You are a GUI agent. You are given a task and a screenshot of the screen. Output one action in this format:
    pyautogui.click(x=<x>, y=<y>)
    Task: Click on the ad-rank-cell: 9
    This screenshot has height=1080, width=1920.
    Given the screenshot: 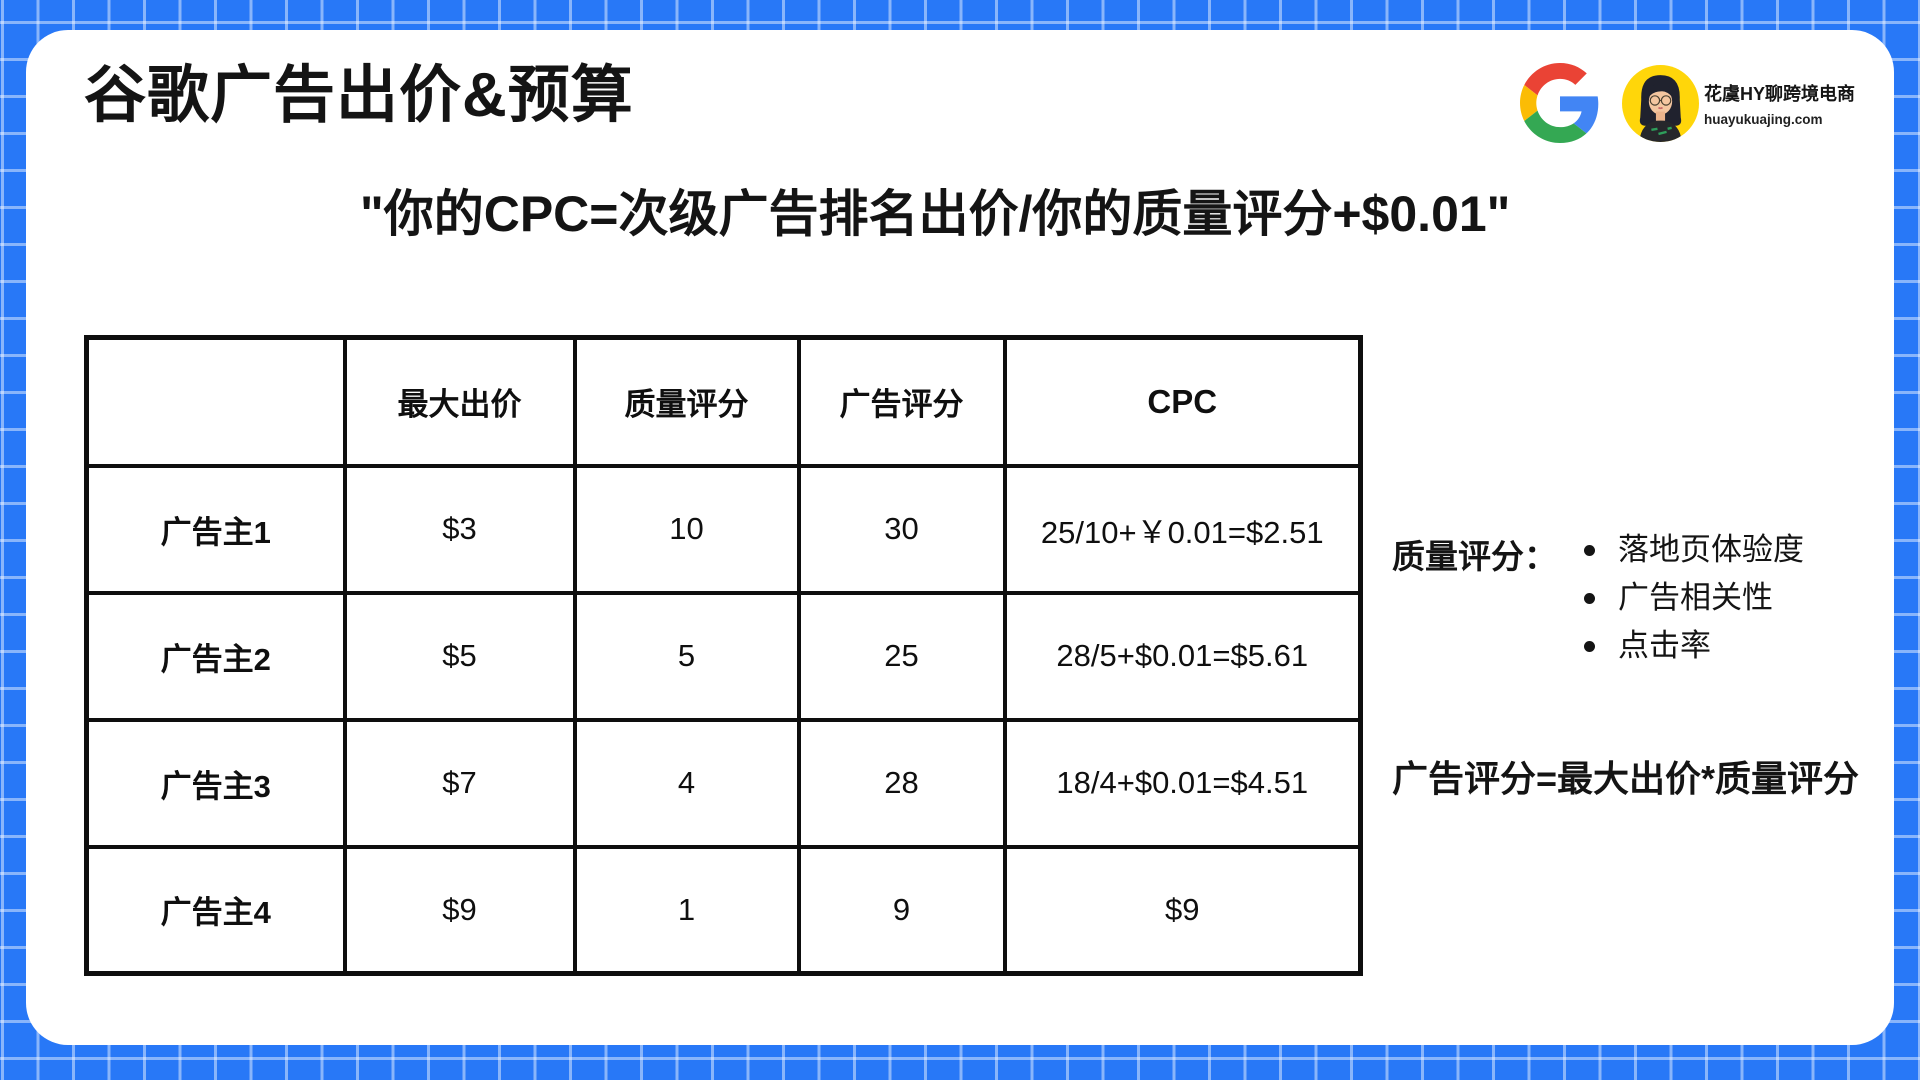 What is the action you would take?
    pyautogui.click(x=901, y=910)
    